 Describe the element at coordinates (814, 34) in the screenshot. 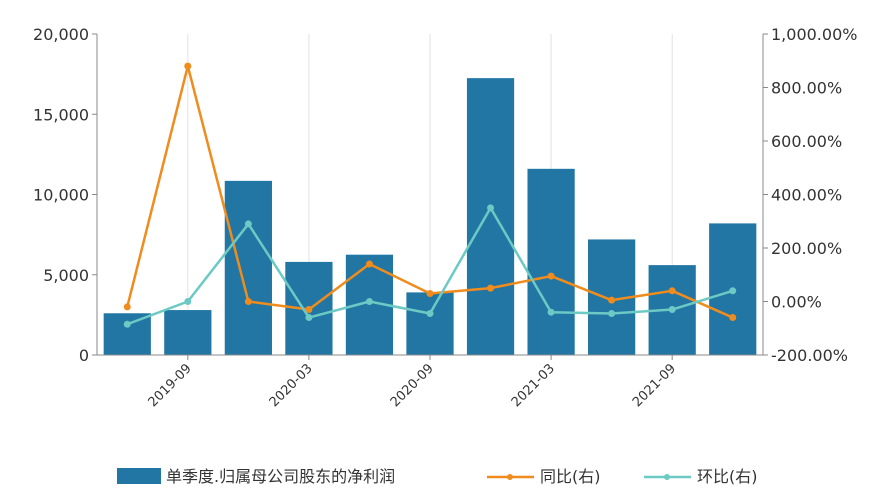

I see `y-tick-label-right: 1,000.00%` at that location.